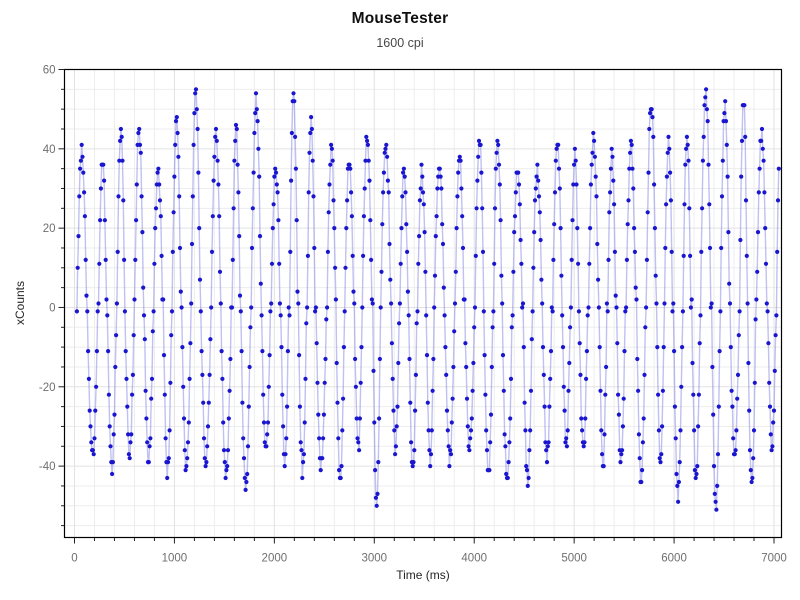 Image resolution: width=800 pixels, height=600 pixels. I want to click on y-tick-label: 0, so click(52, 308).